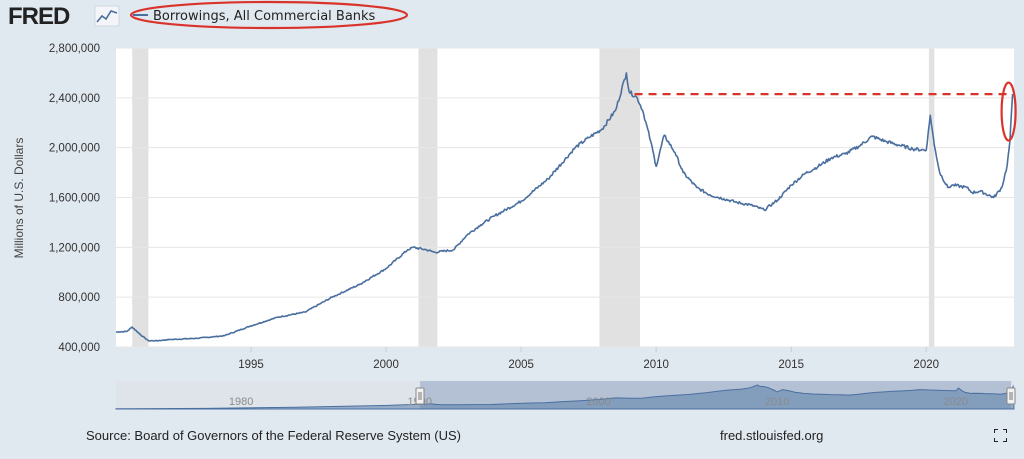 The height and width of the screenshot is (459, 1024). I want to click on y-tick-label: 1,600,000, so click(74, 199).